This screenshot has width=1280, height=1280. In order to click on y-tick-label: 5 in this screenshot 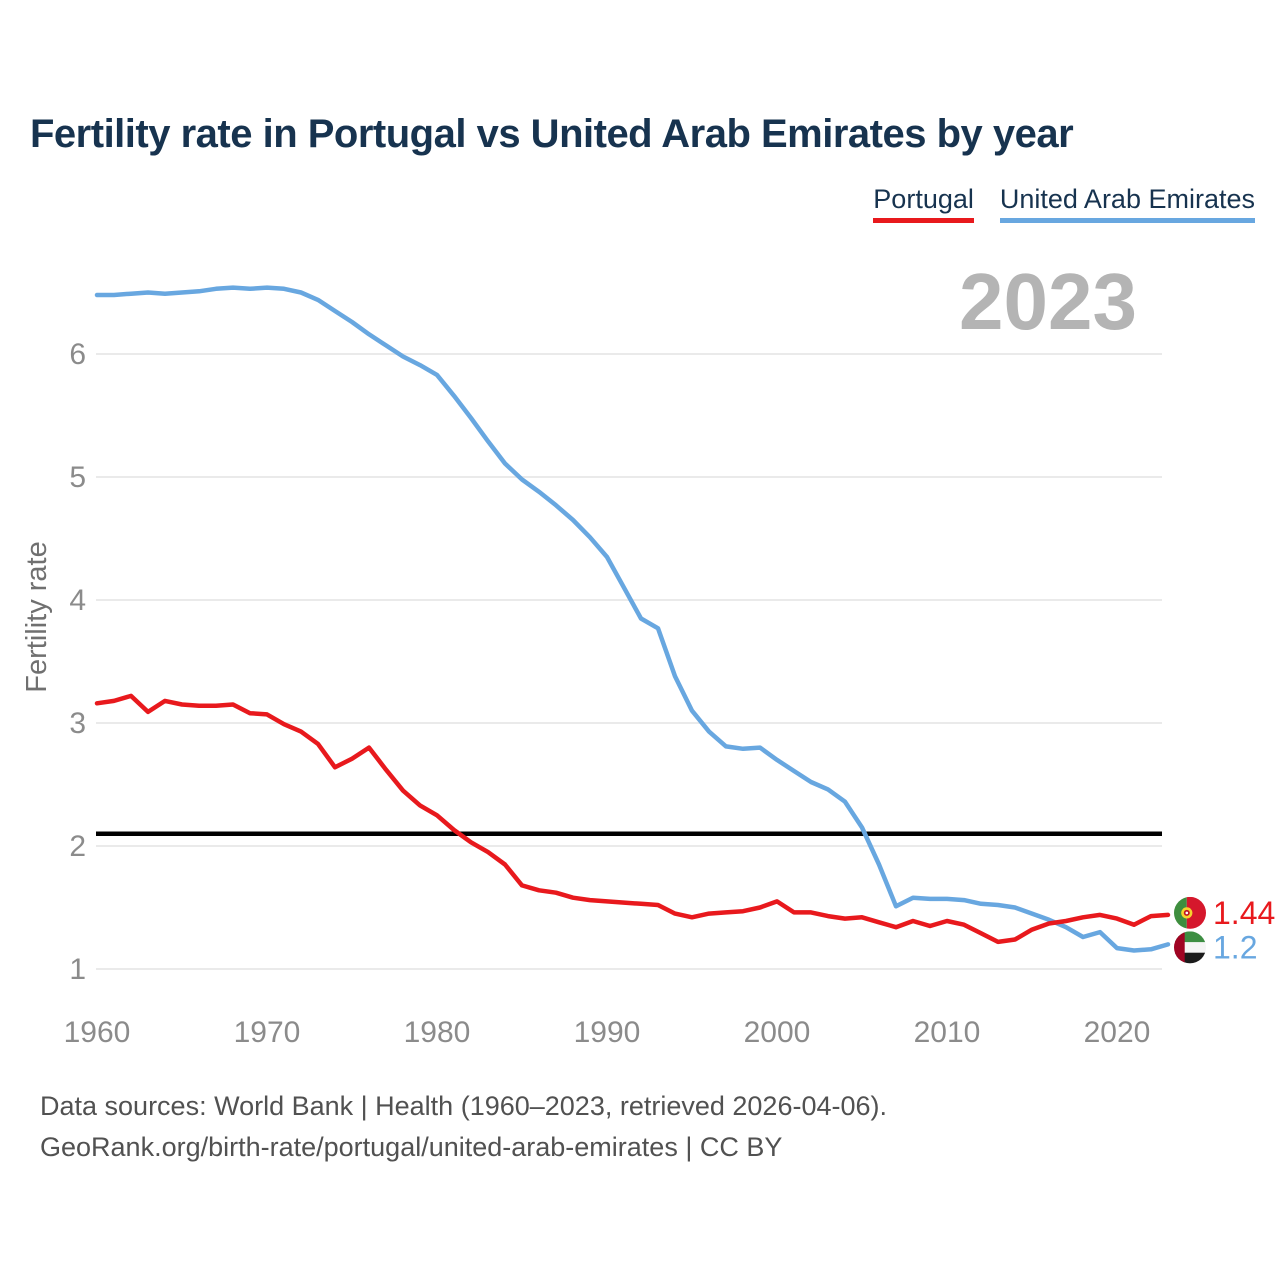, I will do `click(77, 477)`.